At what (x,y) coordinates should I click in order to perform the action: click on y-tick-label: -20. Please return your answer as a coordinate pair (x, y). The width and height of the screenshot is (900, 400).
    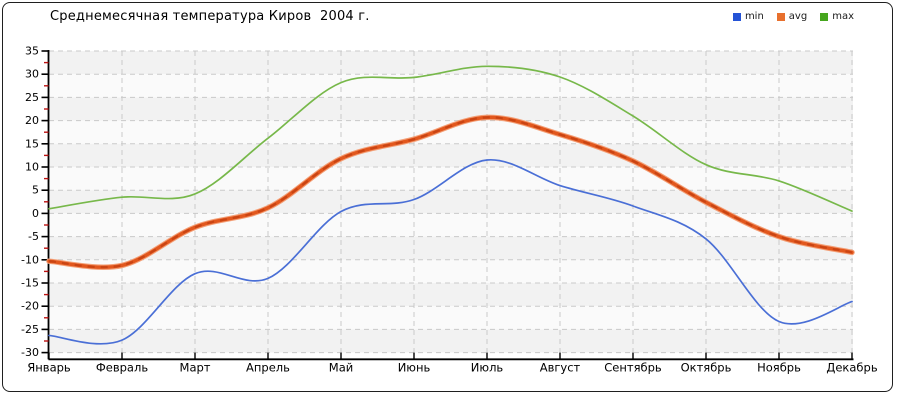
    Looking at the image, I should click on (30, 306).